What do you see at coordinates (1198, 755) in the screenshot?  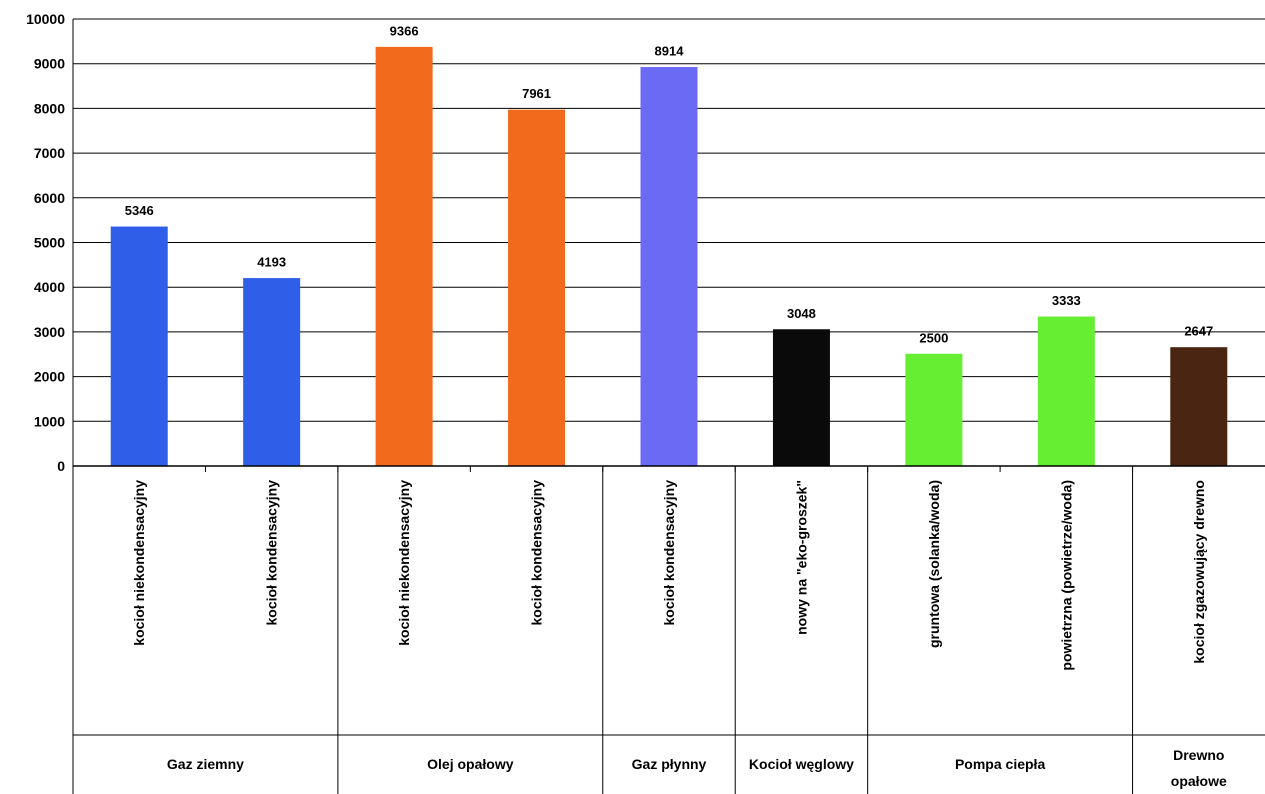 I see `group-label: Drewno` at bounding box center [1198, 755].